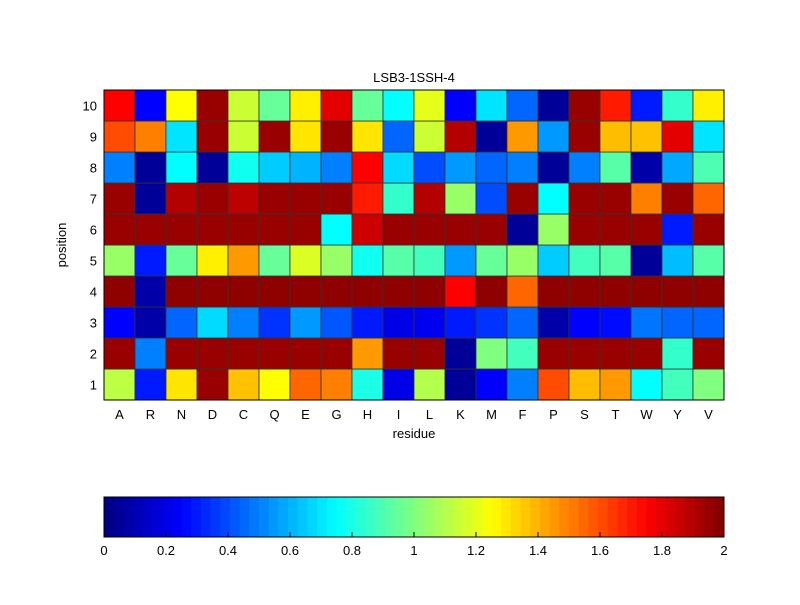 This screenshot has height=605, width=800. I want to click on x-tick-label: V, so click(708, 414).